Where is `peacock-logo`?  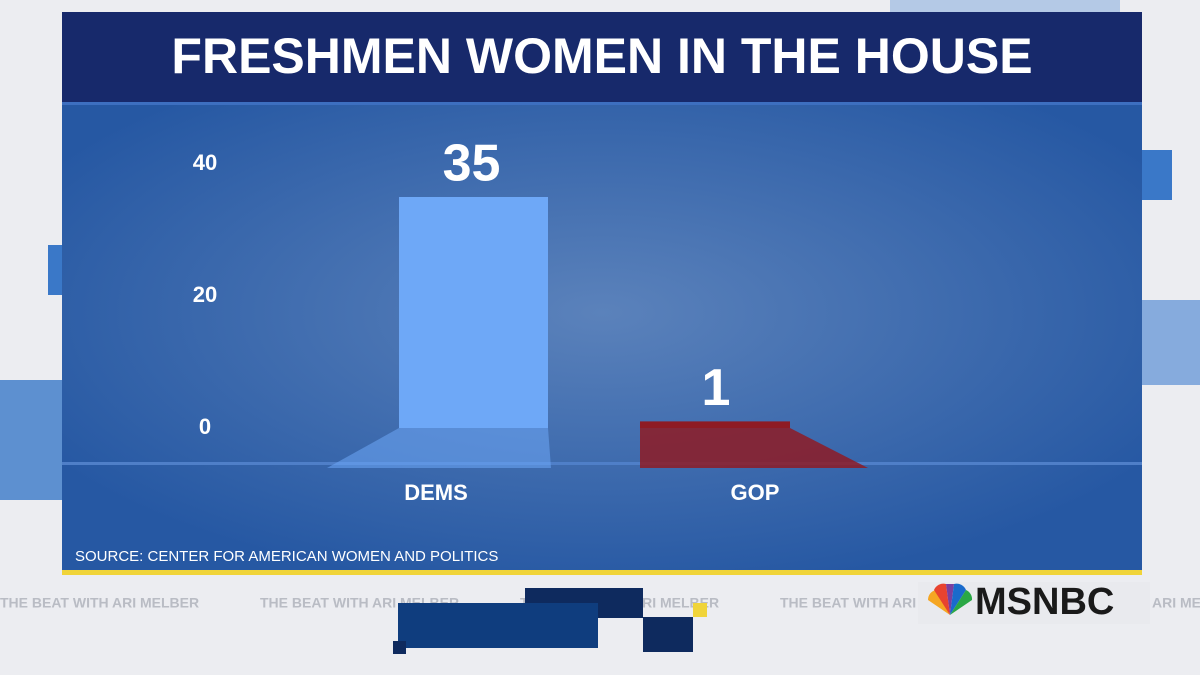
peacock-logo is located at coordinates (950, 599).